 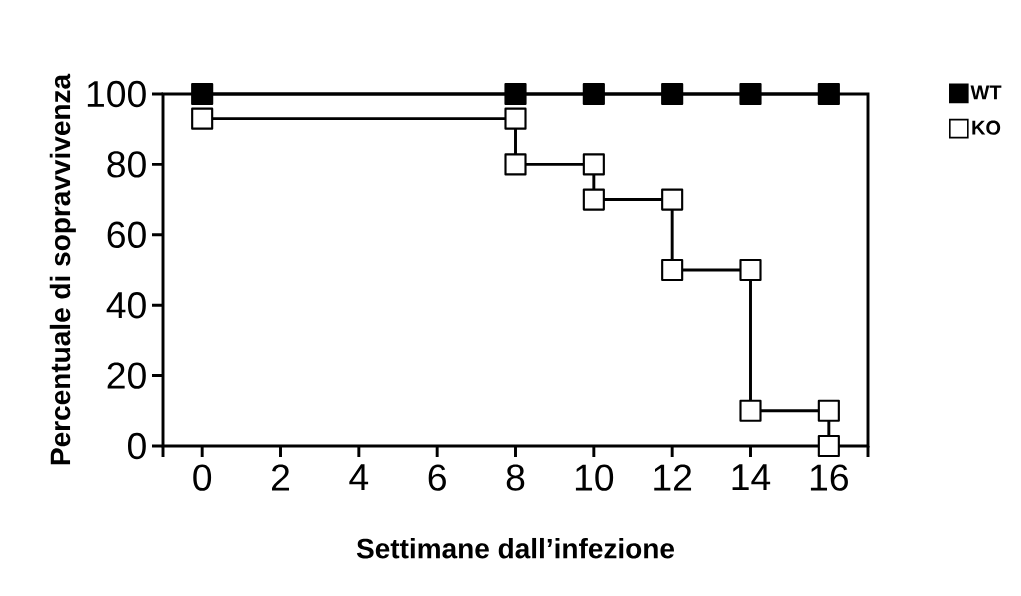 What do you see at coordinates (137, 446) in the screenshot?
I see `y-tick-label: 0` at bounding box center [137, 446].